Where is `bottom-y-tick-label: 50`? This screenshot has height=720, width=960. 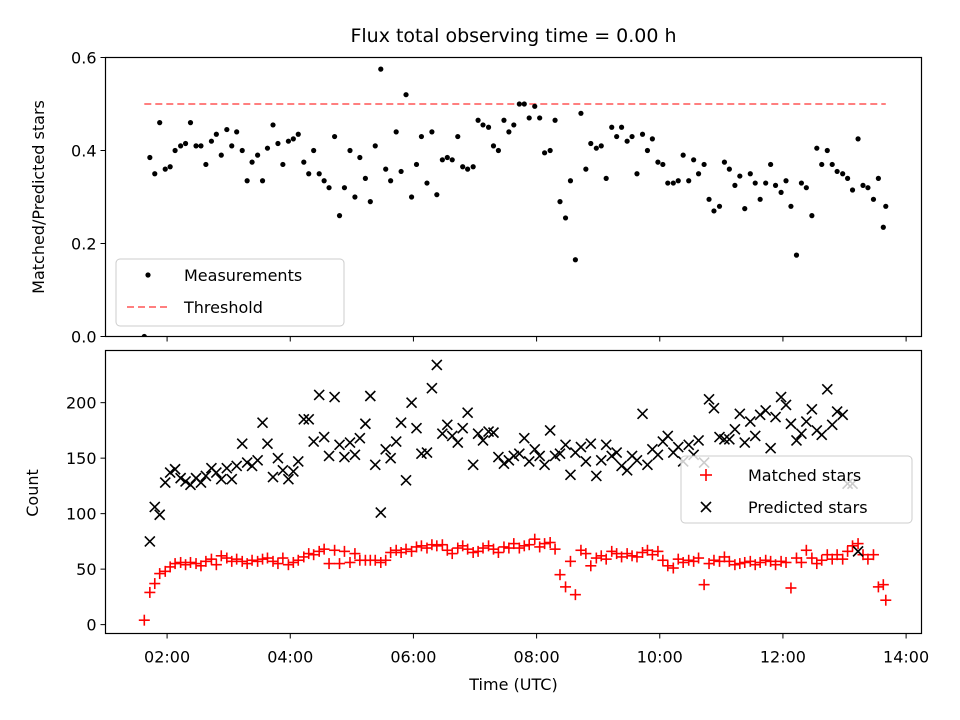
bottom-y-tick-label: 50 is located at coordinates (86, 569).